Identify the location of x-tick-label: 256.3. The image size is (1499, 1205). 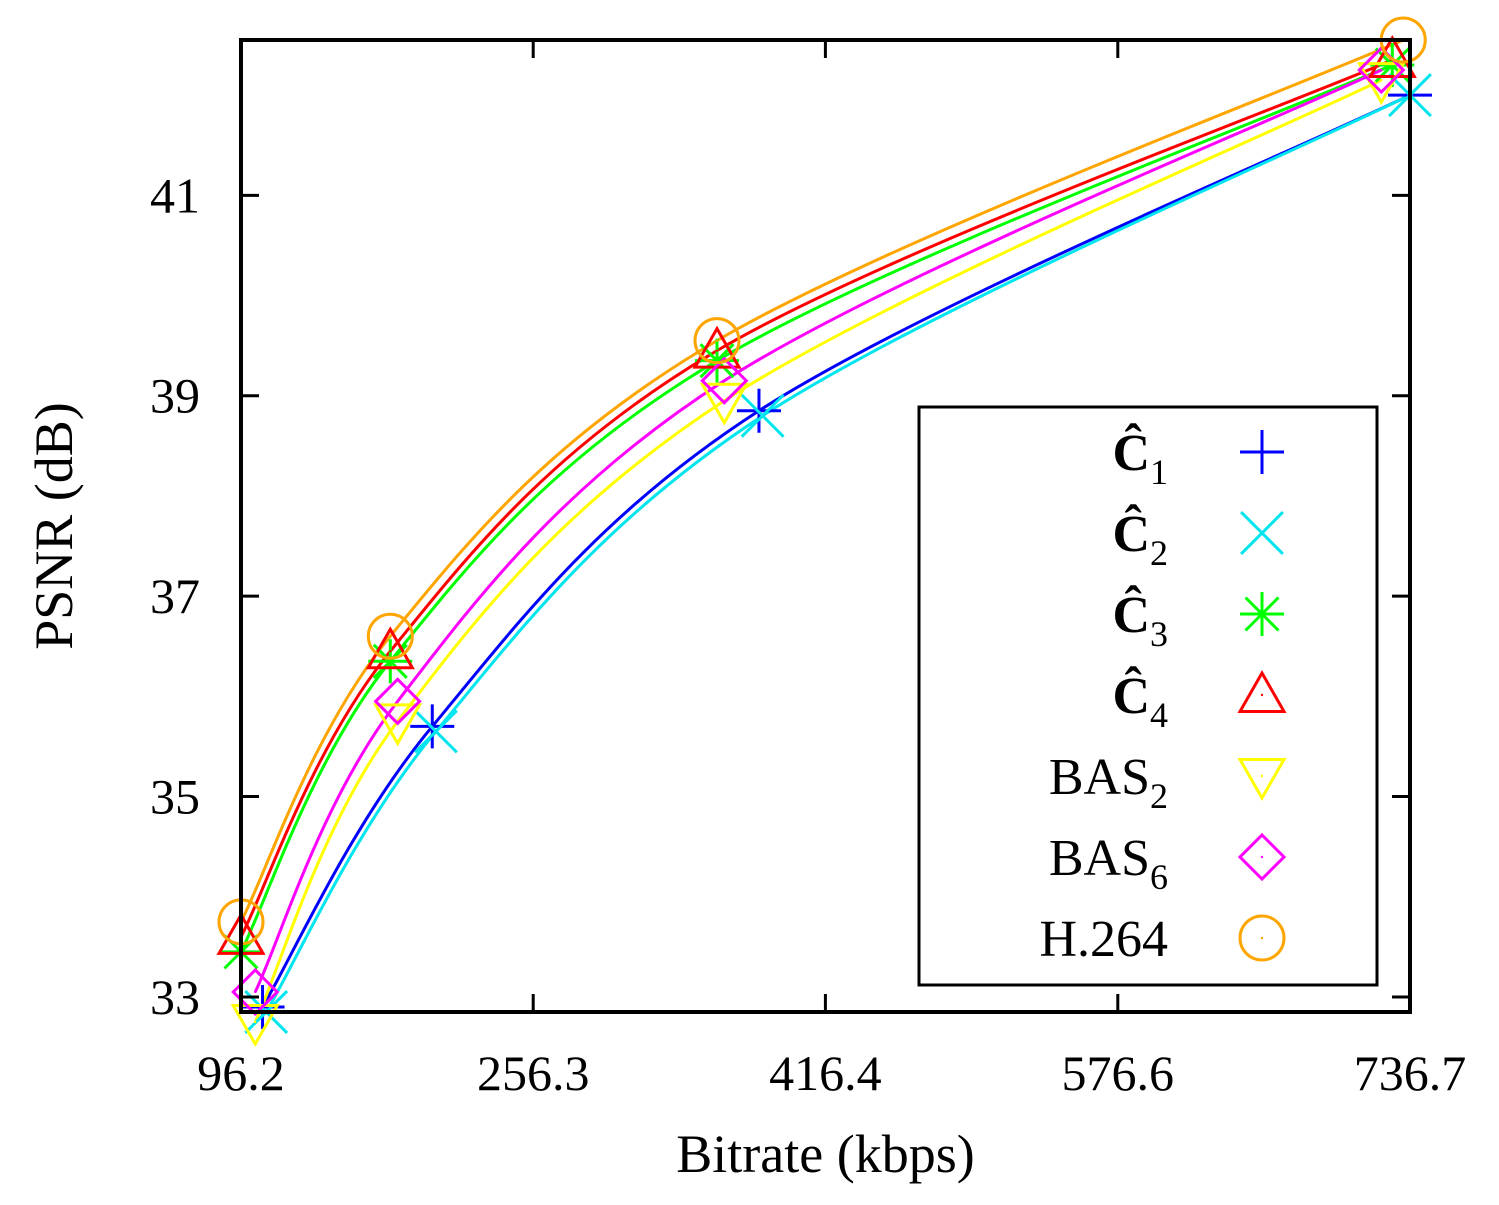
(533, 1073).